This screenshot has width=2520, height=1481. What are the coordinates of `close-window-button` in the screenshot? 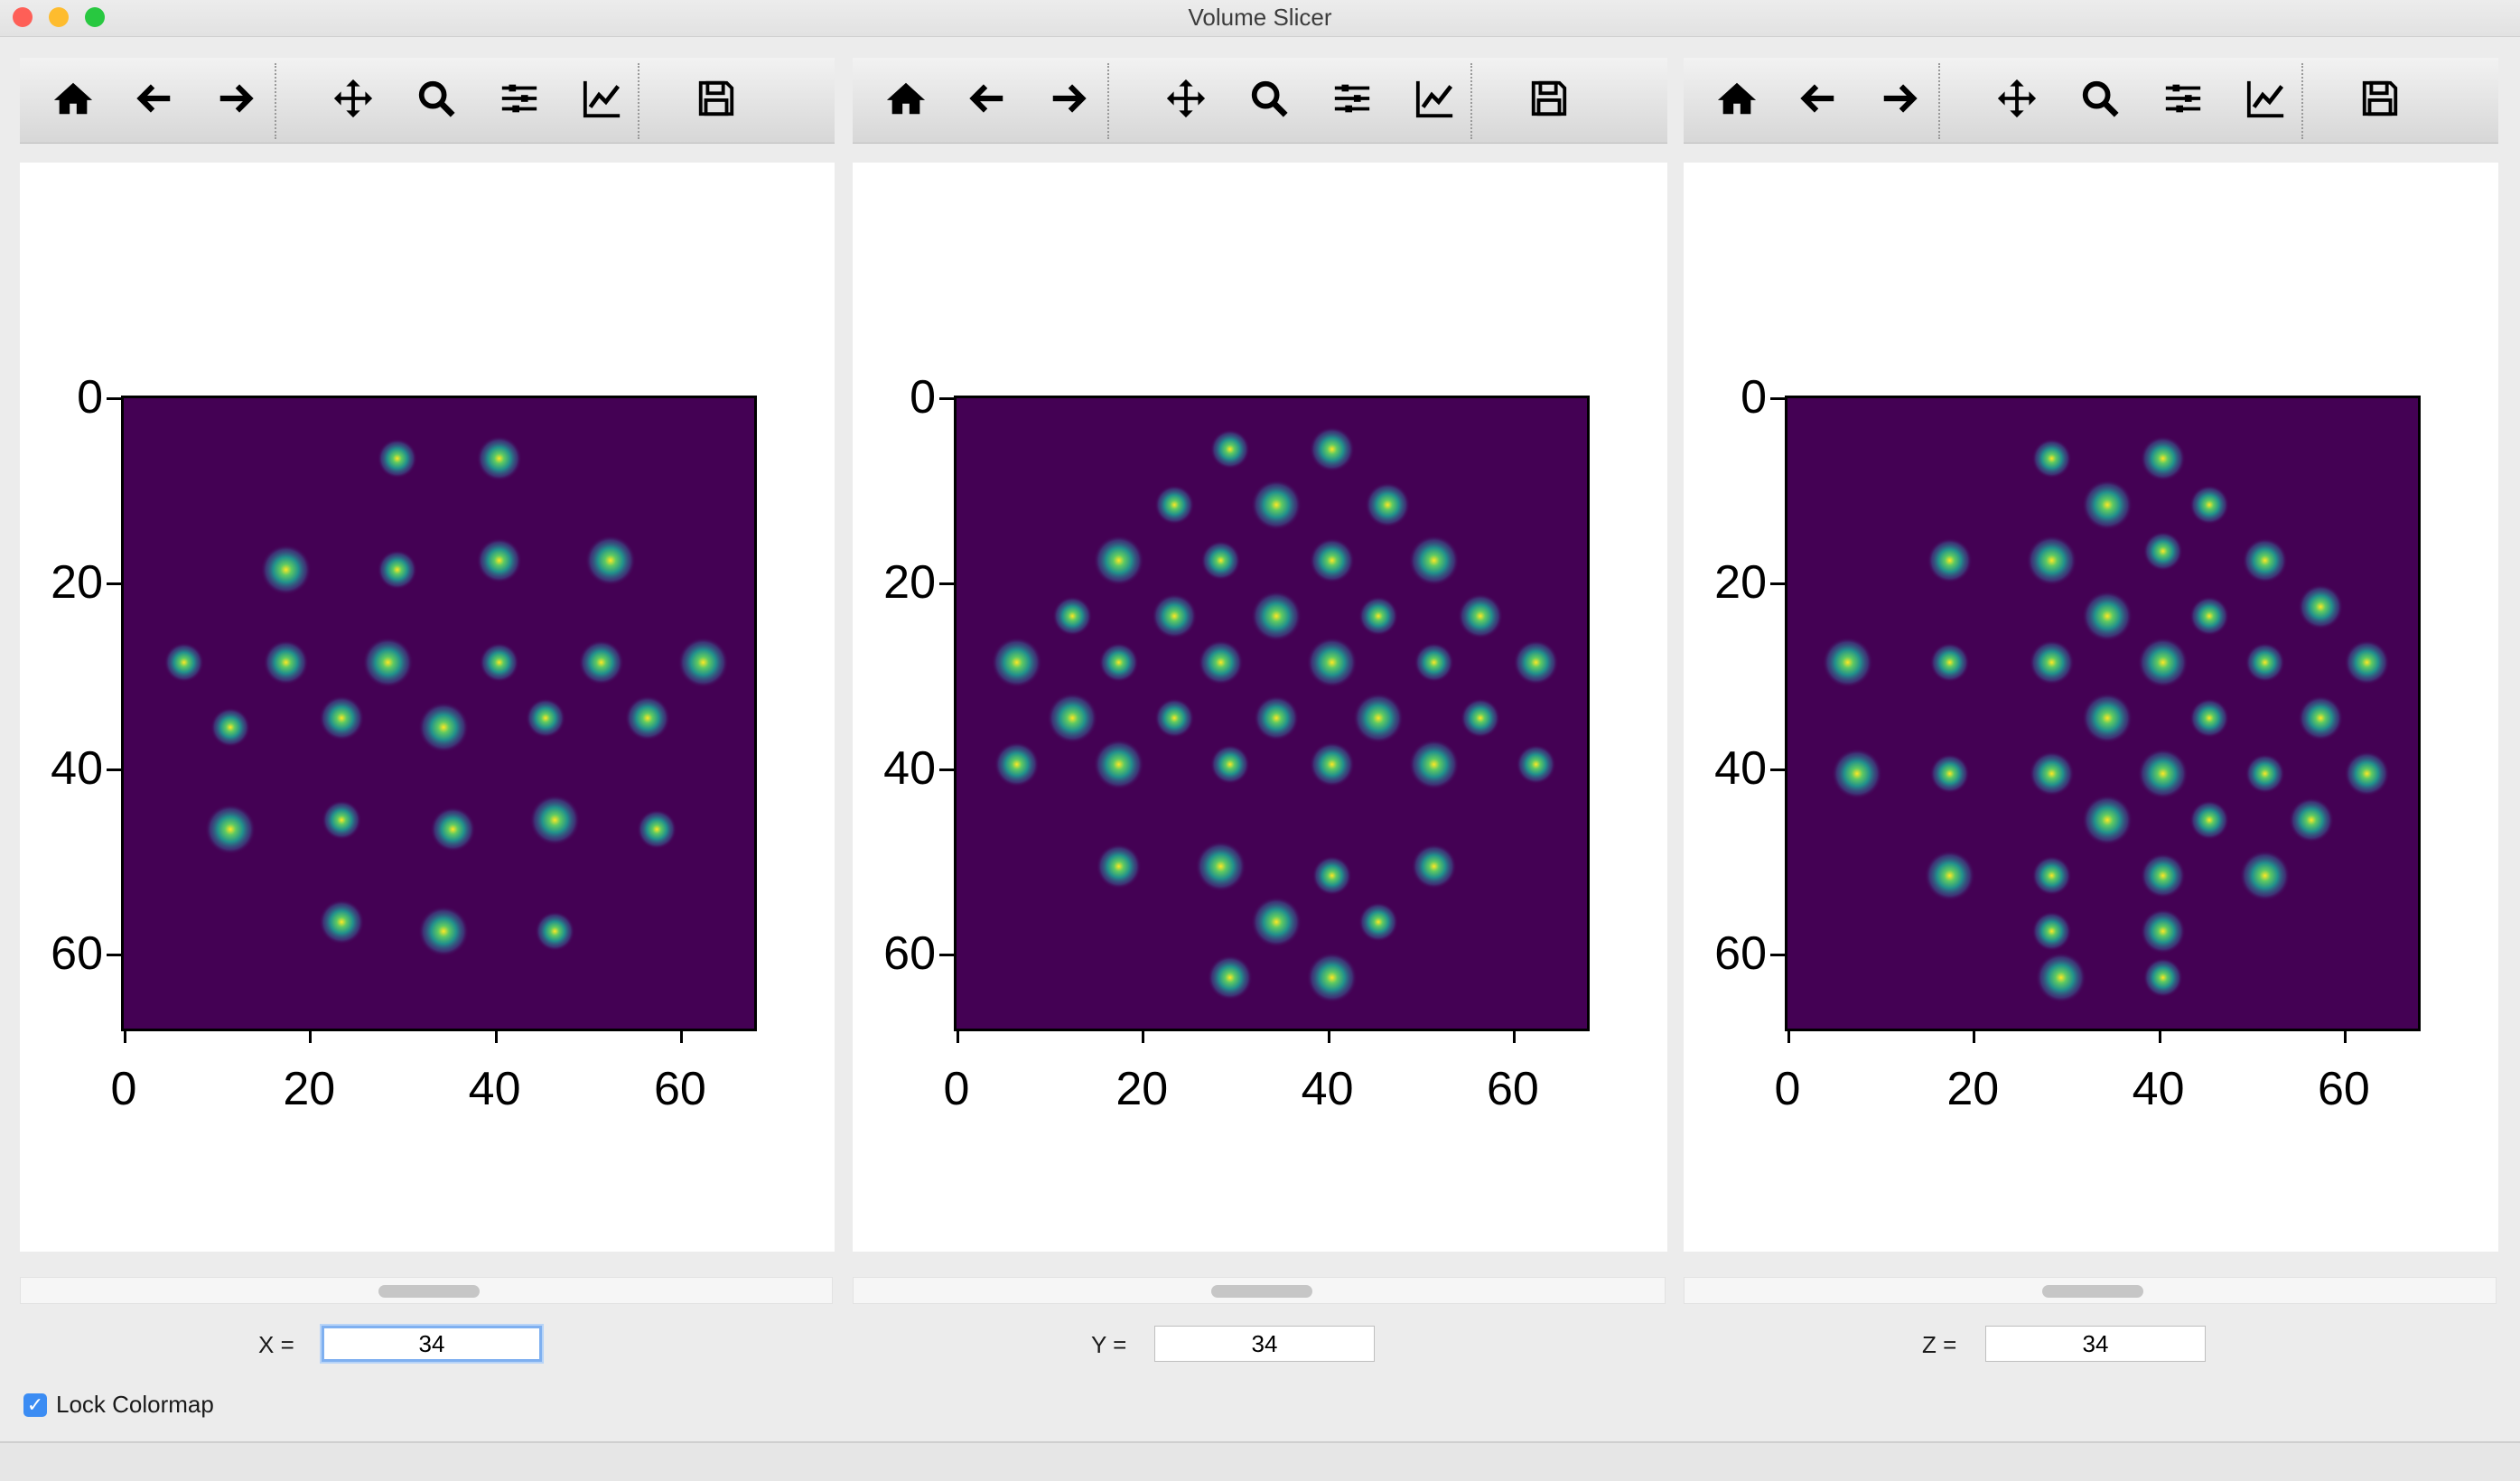 It's located at (23, 17).